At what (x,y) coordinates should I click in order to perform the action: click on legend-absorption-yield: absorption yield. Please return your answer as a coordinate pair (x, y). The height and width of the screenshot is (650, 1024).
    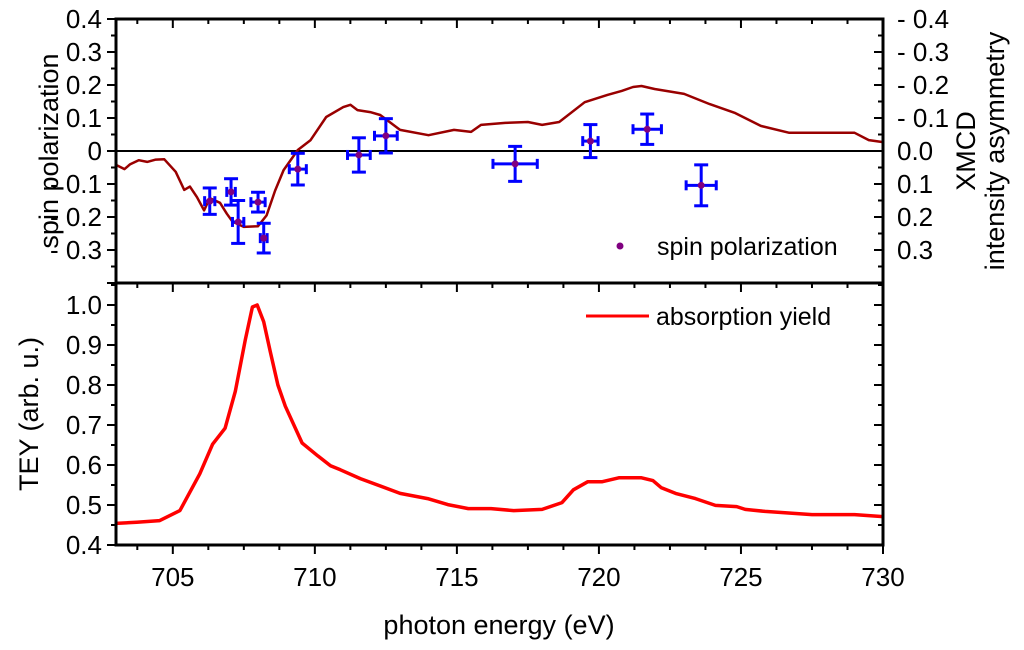
    Looking at the image, I should click on (708, 317).